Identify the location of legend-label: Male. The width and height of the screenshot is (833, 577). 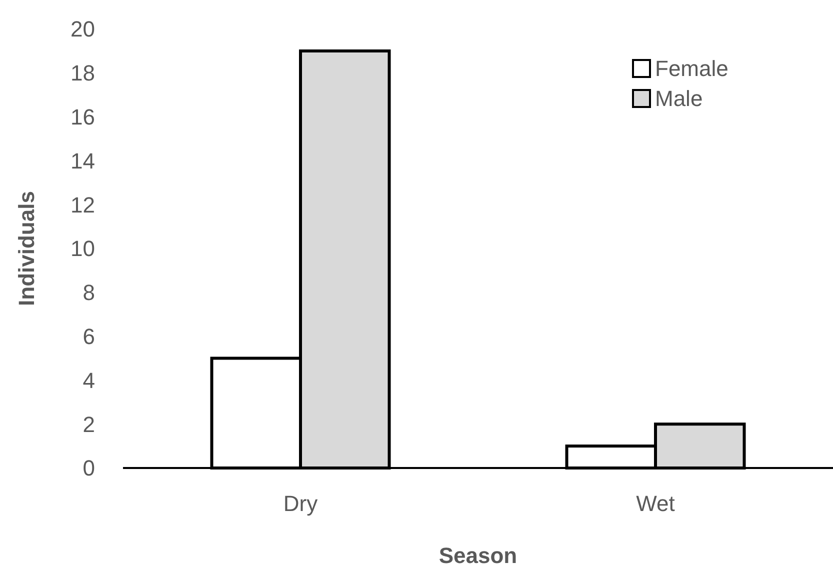
(679, 98).